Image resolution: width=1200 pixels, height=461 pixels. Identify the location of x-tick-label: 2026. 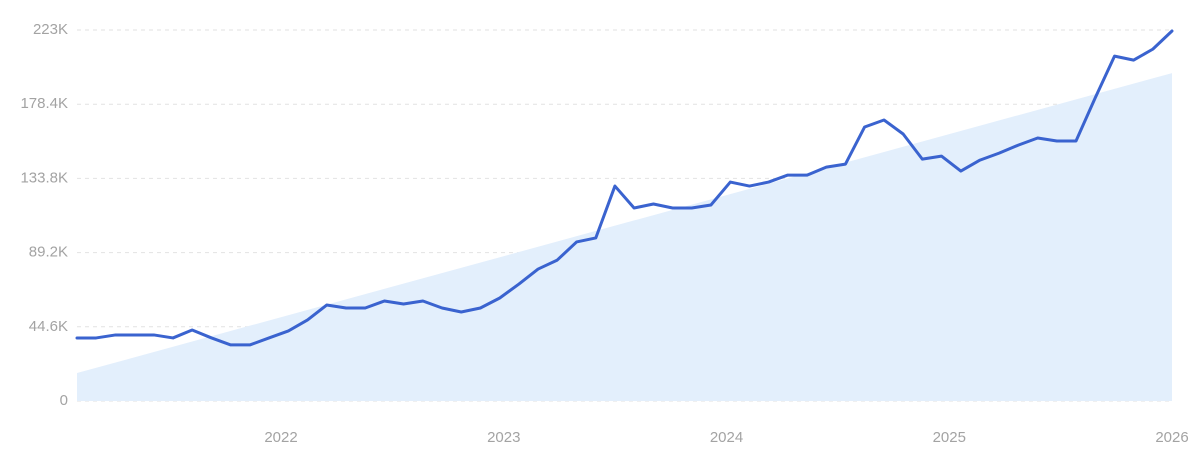
(1171, 437).